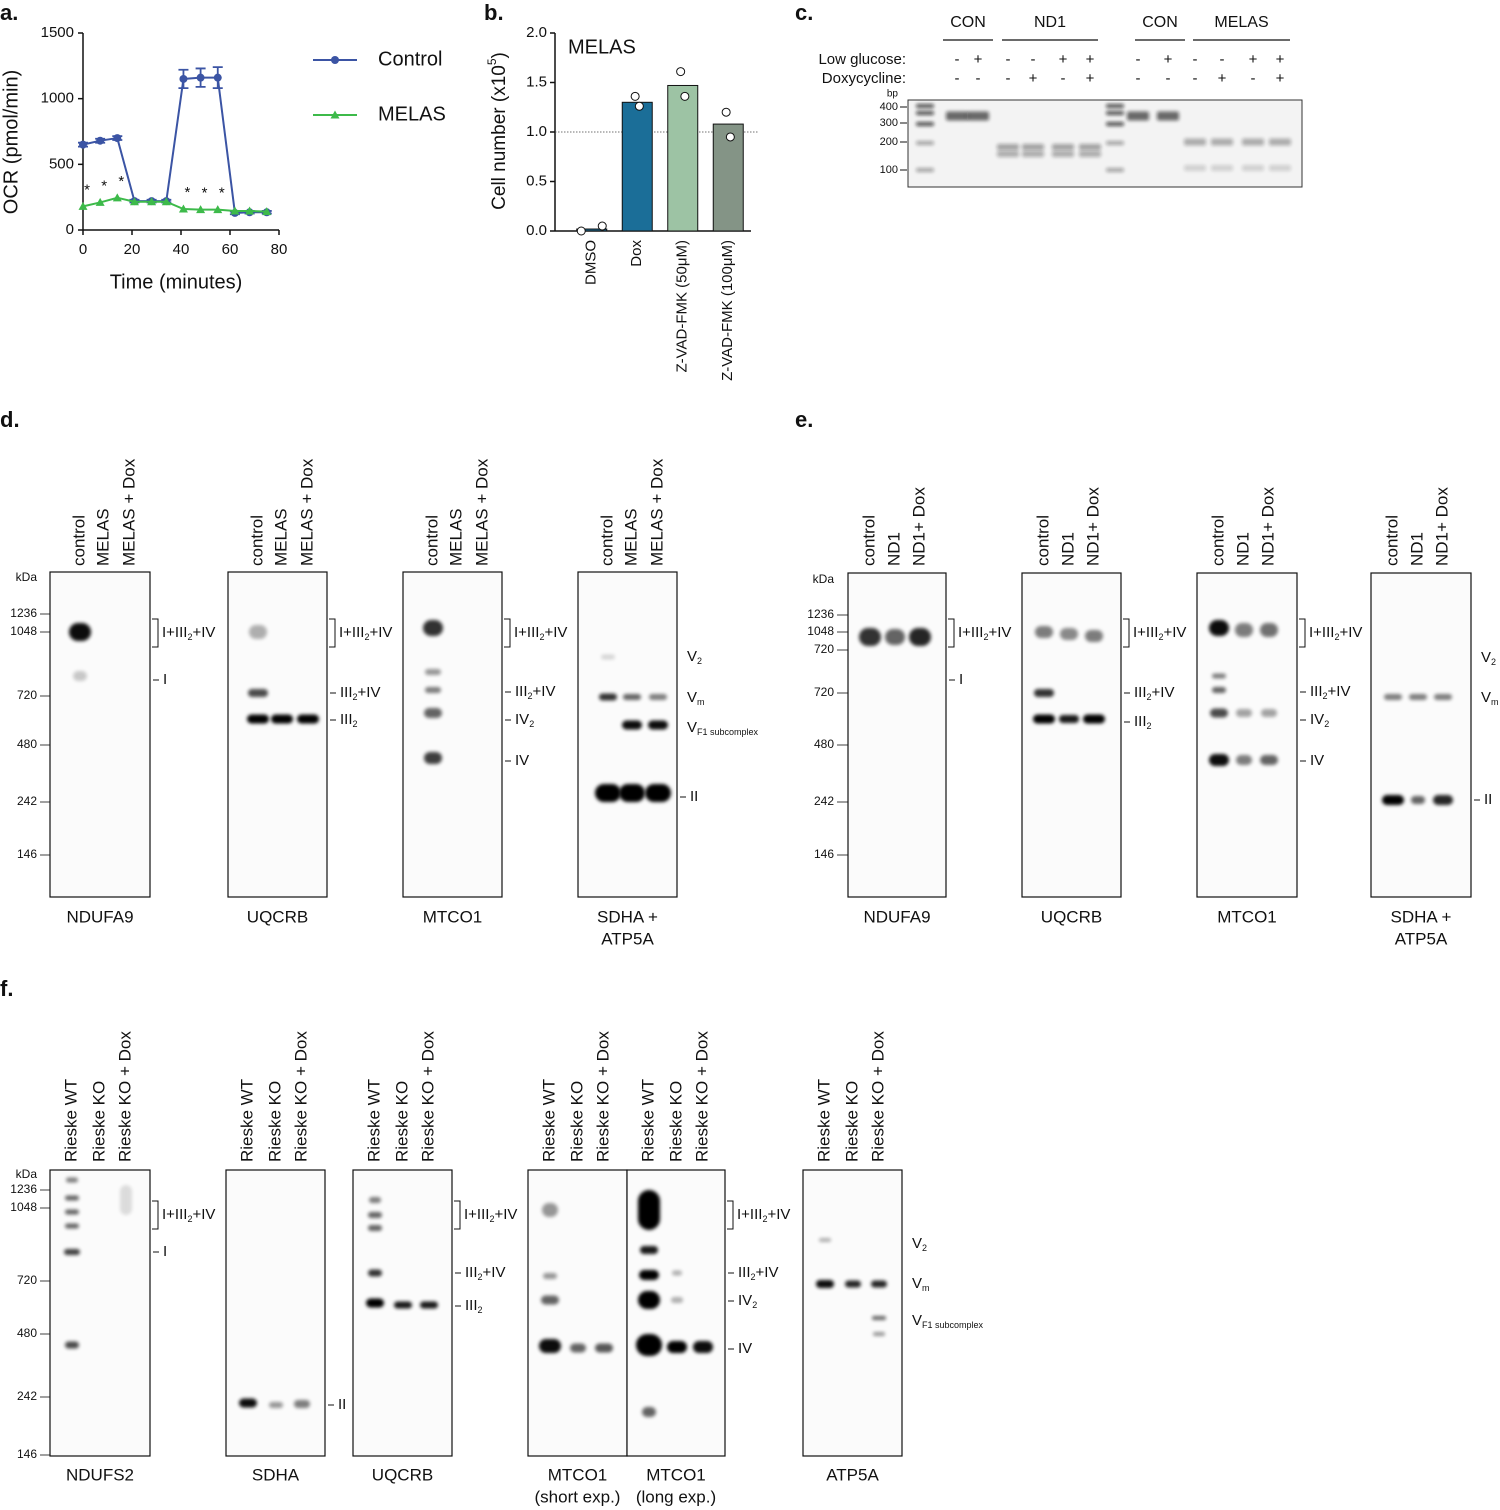  I want to click on panel-label: f., so click(6, 988).